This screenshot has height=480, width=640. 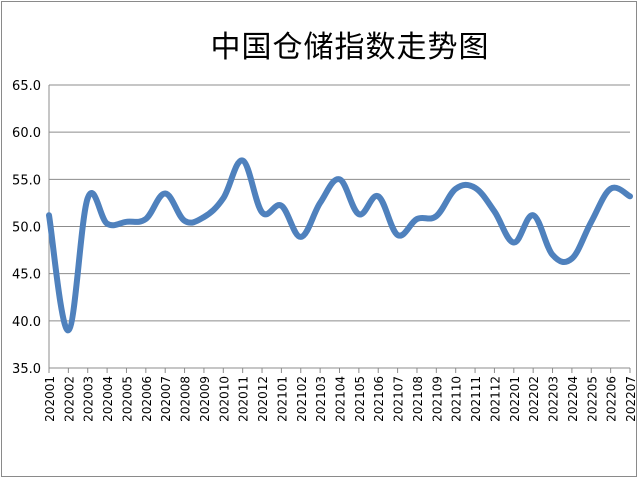 I want to click on x-tick-label: 202011, so click(x=244, y=399).